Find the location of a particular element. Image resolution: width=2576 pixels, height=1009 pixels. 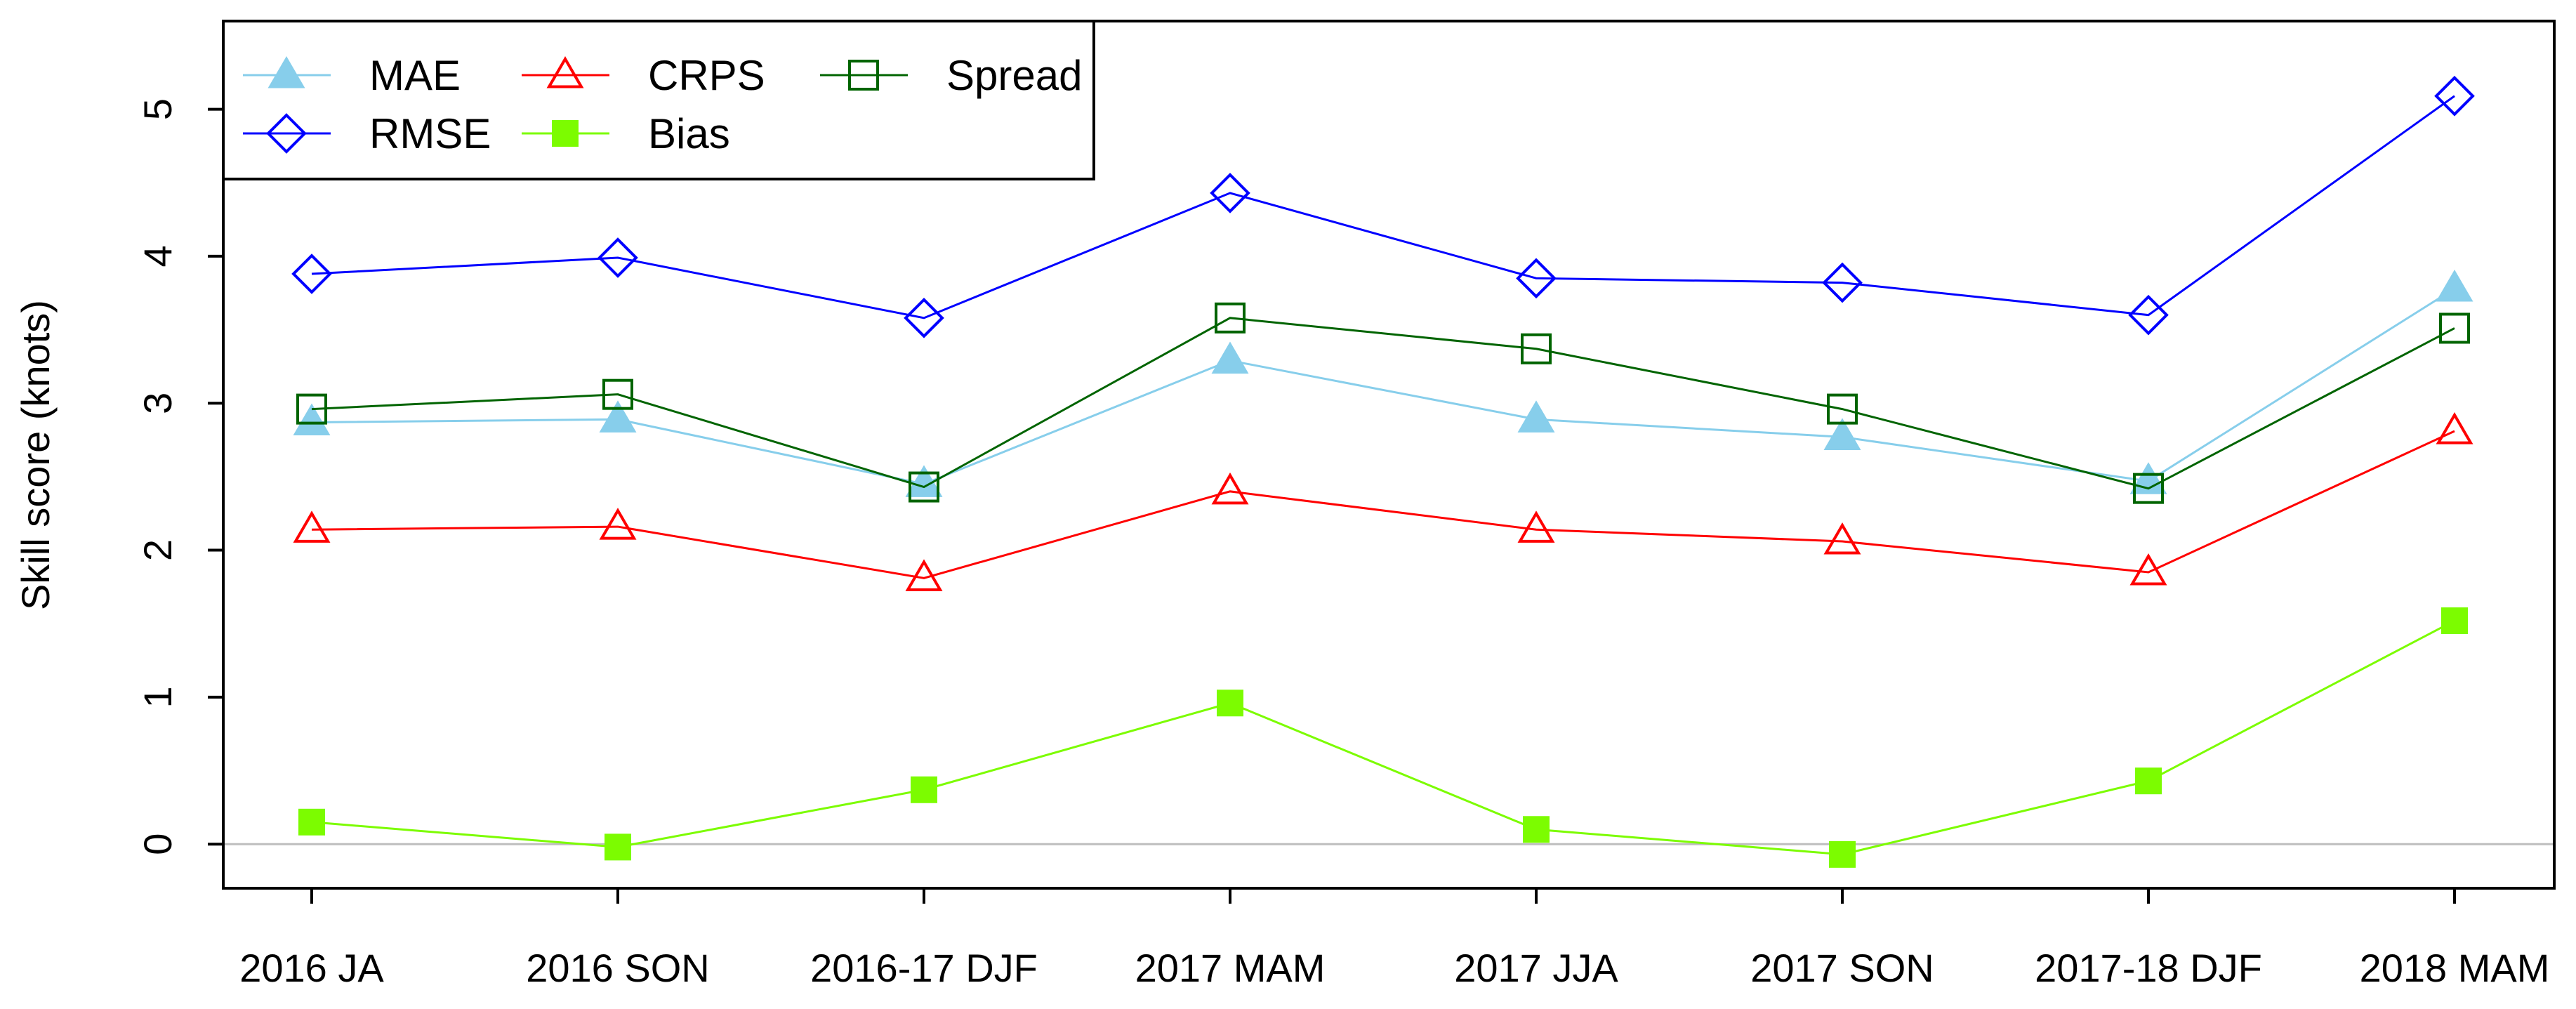

y-tick-label-5: 5 is located at coordinates (158, 109).